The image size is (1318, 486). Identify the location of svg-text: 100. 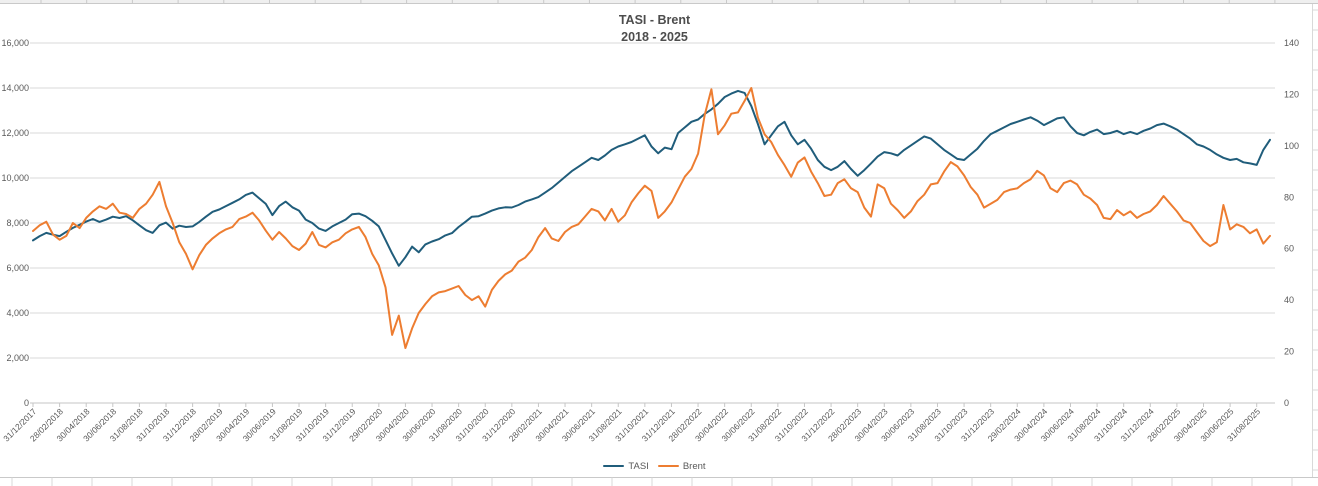
(1291, 146).